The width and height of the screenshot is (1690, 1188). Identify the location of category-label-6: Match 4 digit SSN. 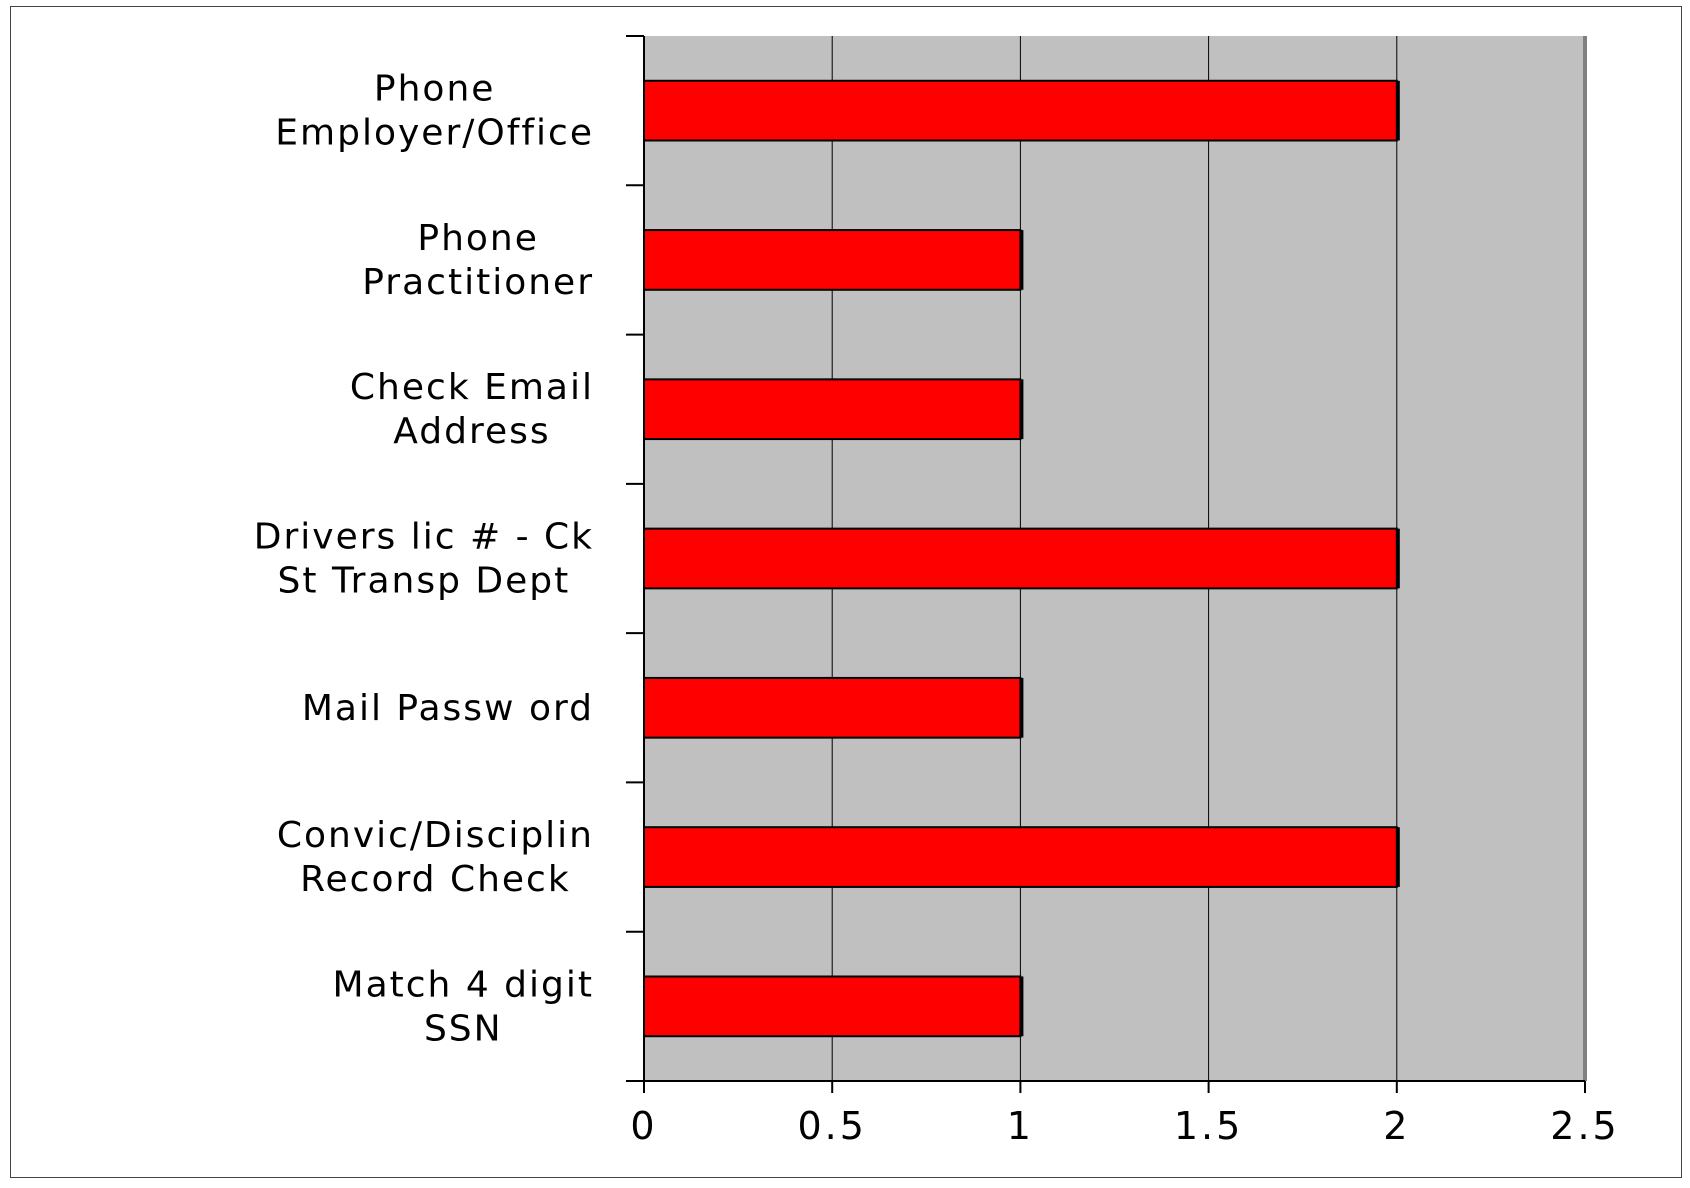
(463, 1006).